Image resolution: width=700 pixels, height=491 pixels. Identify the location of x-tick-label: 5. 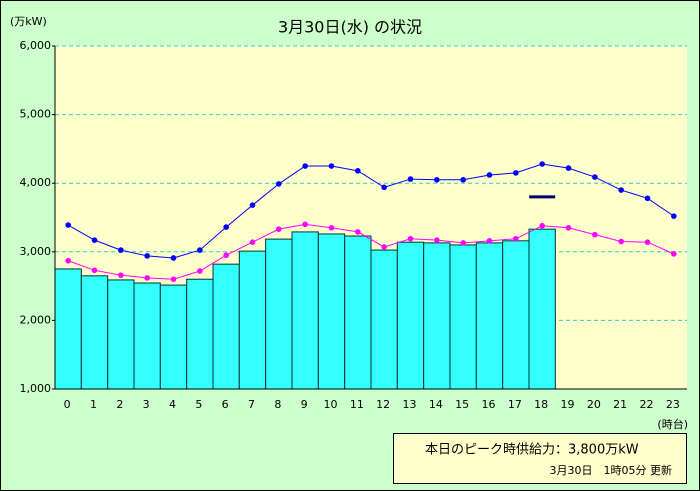
(198, 404).